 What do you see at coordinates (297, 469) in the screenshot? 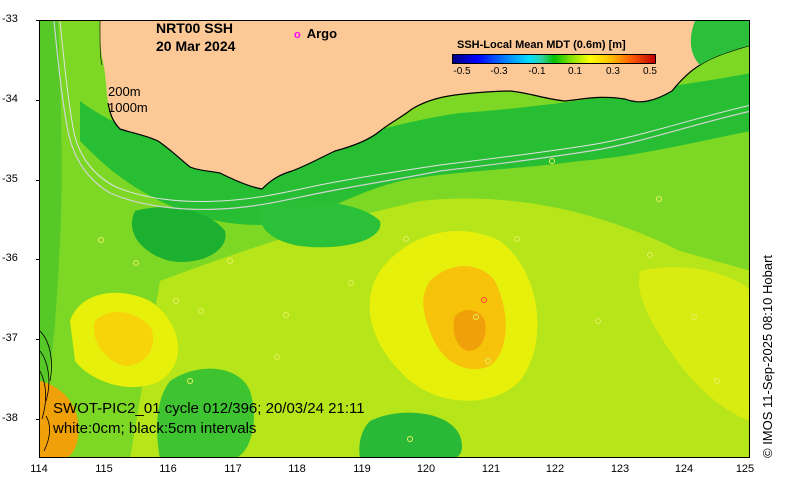
I see `x-tick-label: 118` at bounding box center [297, 469].